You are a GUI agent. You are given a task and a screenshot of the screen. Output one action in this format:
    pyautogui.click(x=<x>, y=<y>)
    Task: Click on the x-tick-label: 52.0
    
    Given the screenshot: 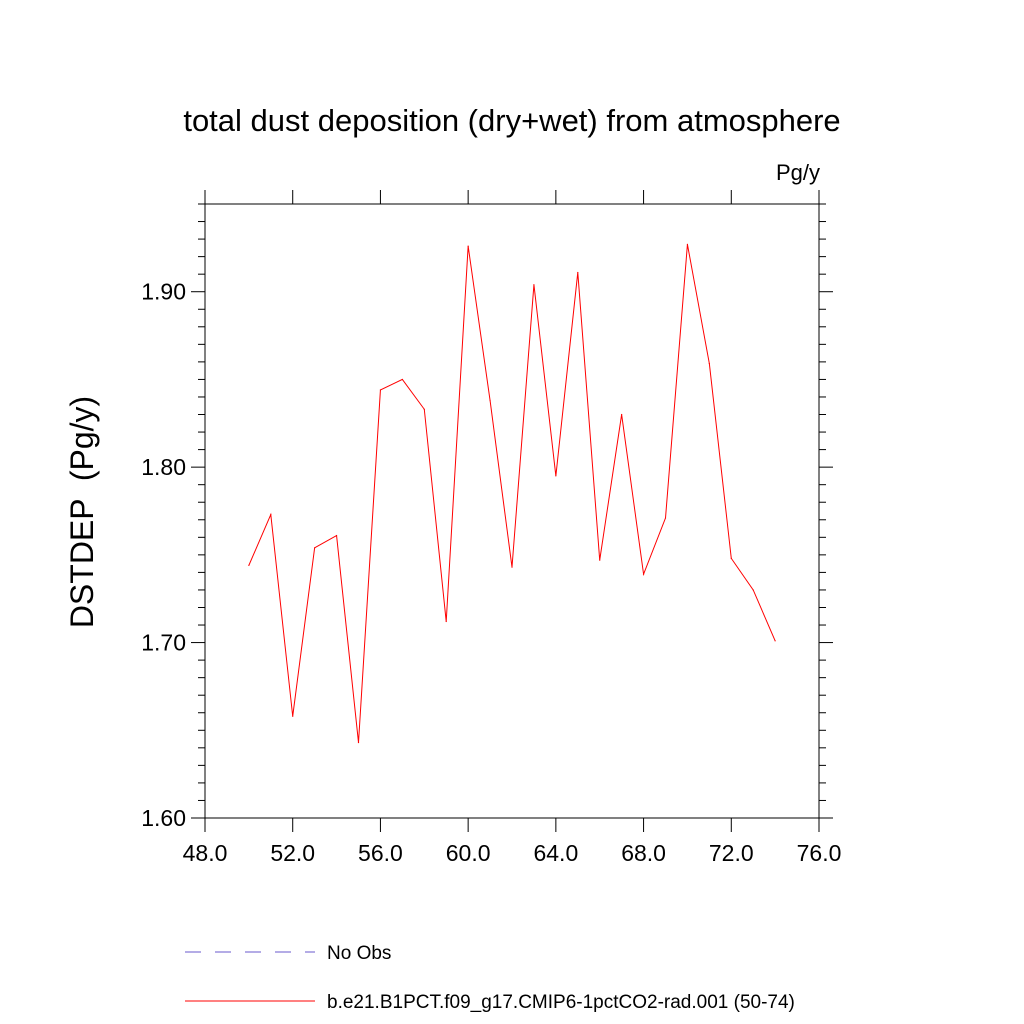 What is the action you would take?
    pyautogui.click(x=292, y=853)
    